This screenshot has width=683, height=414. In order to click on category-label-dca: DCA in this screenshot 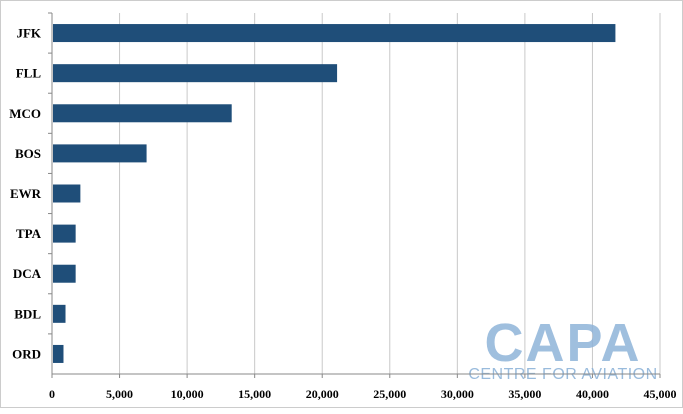, I will do `click(27, 273)`.